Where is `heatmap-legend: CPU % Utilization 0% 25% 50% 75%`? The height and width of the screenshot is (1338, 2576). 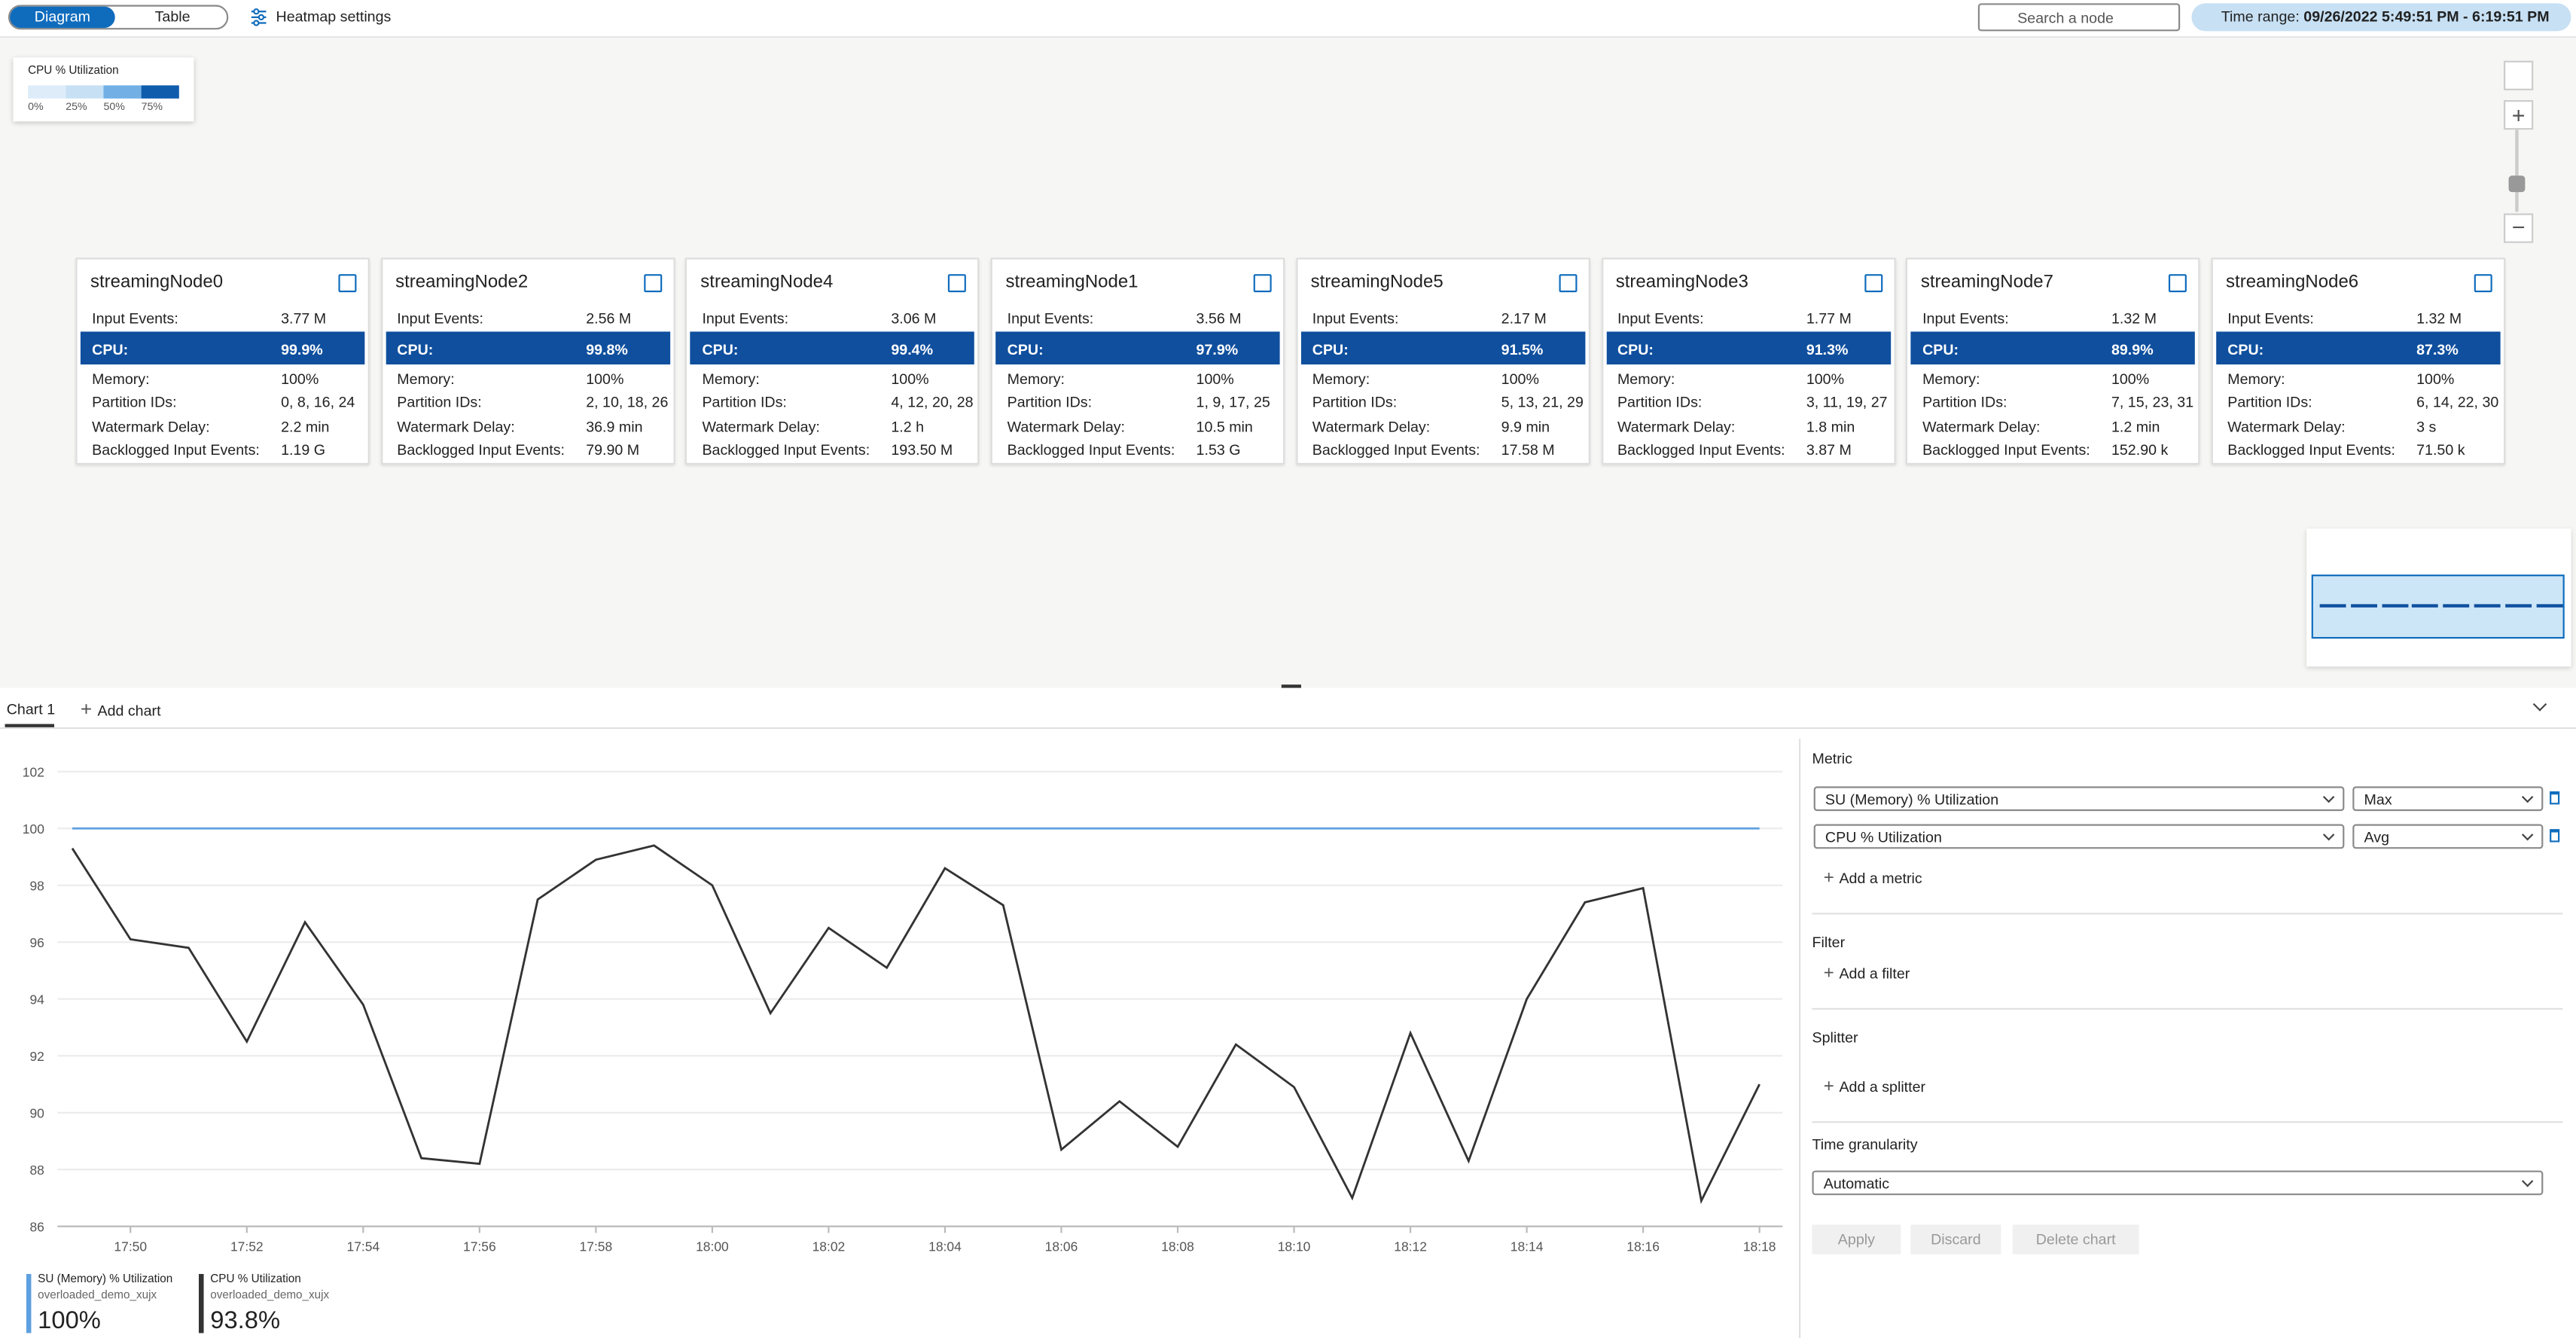 heatmap-legend: CPU % Utilization 0% 25% 50% 75% is located at coordinates (103, 89).